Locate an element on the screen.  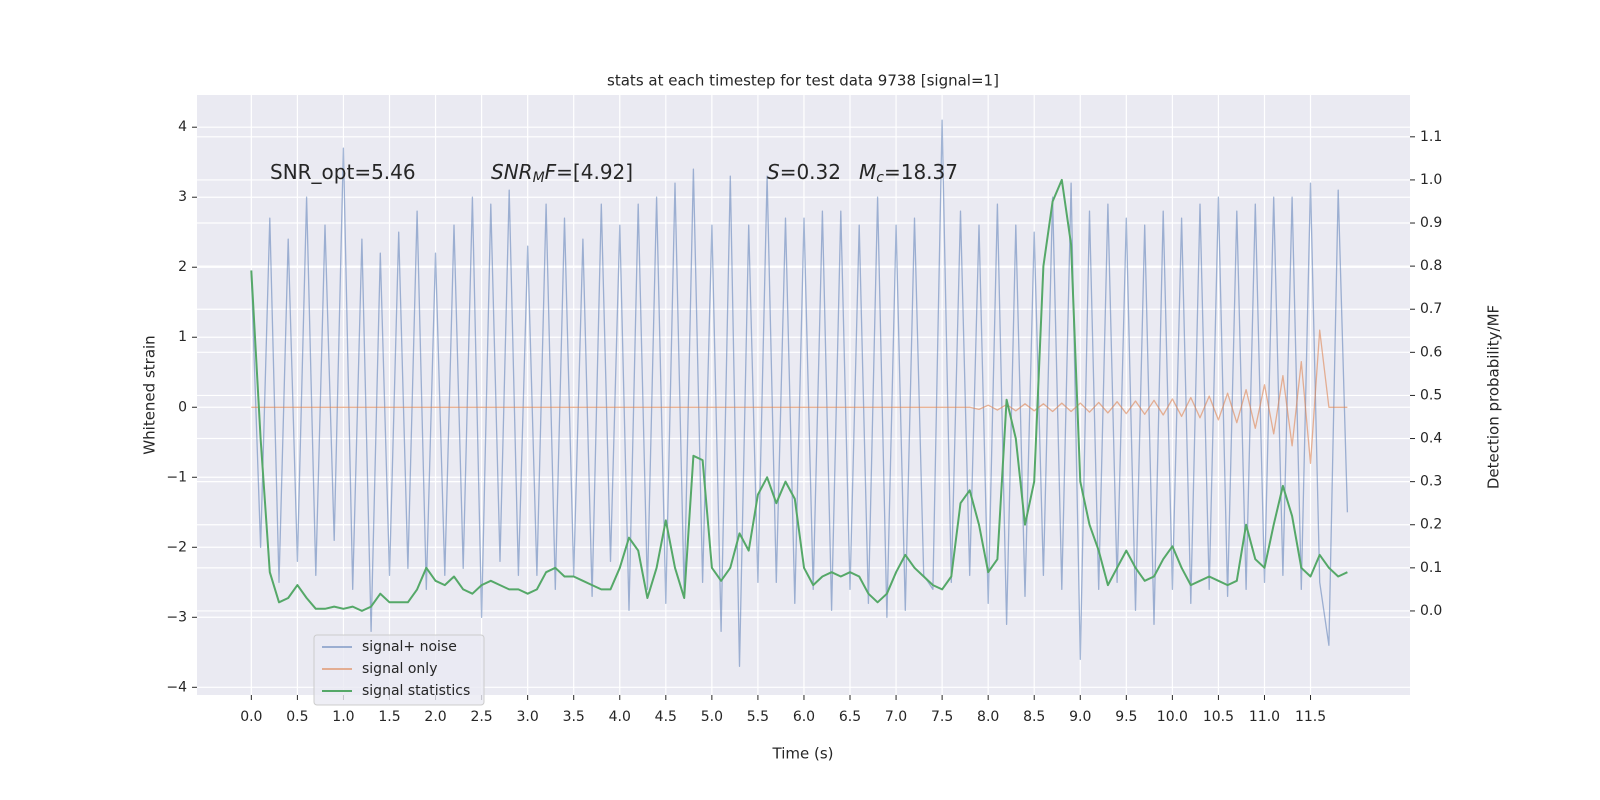
annotation: Mc=18.37 is located at coordinates (908, 173).